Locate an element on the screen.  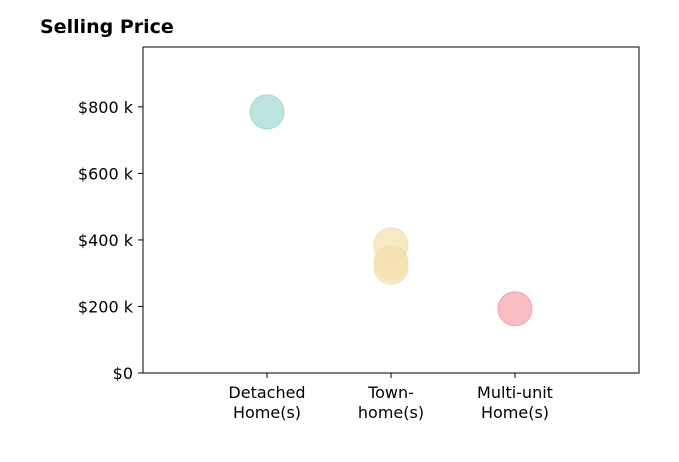
y-axis: $0 $200 k $400 k $600 k $800 k is located at coordinates (110, 240).